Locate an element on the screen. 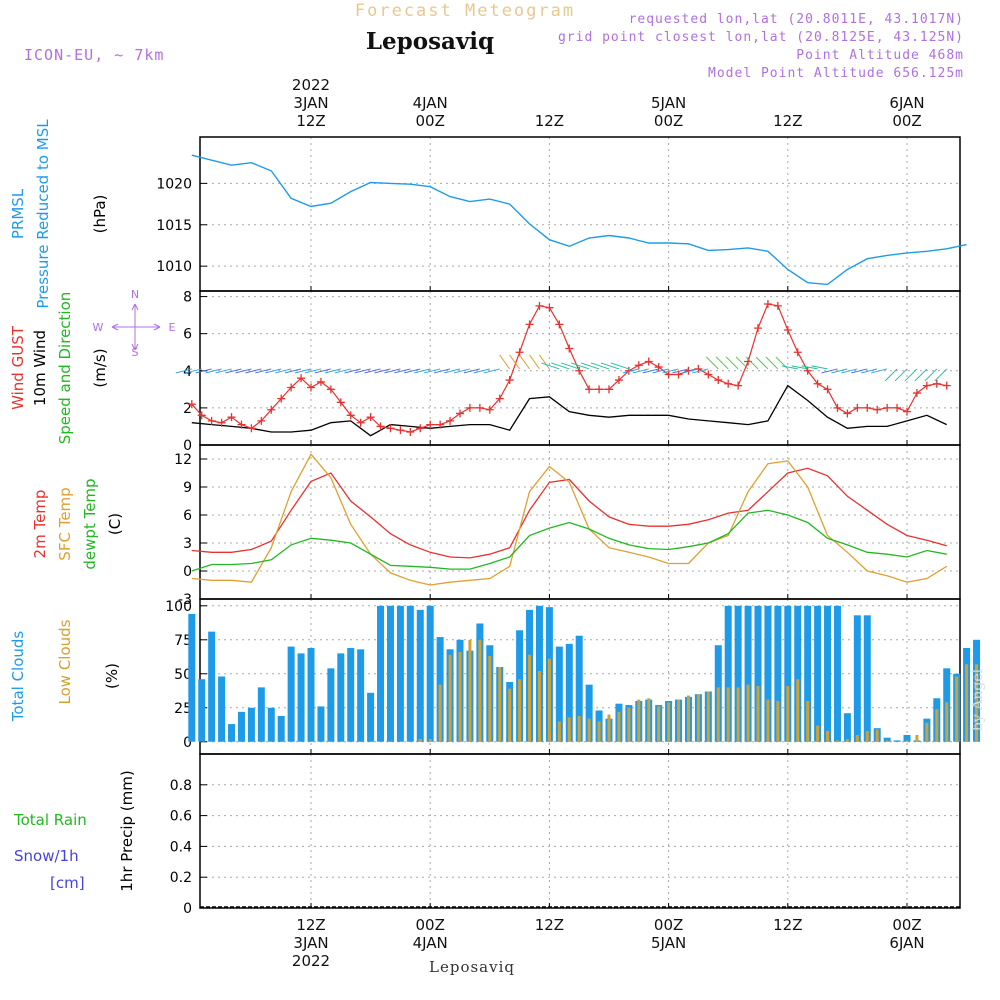  y-tick-label: 0.4 is located at coordinates (181, 847).